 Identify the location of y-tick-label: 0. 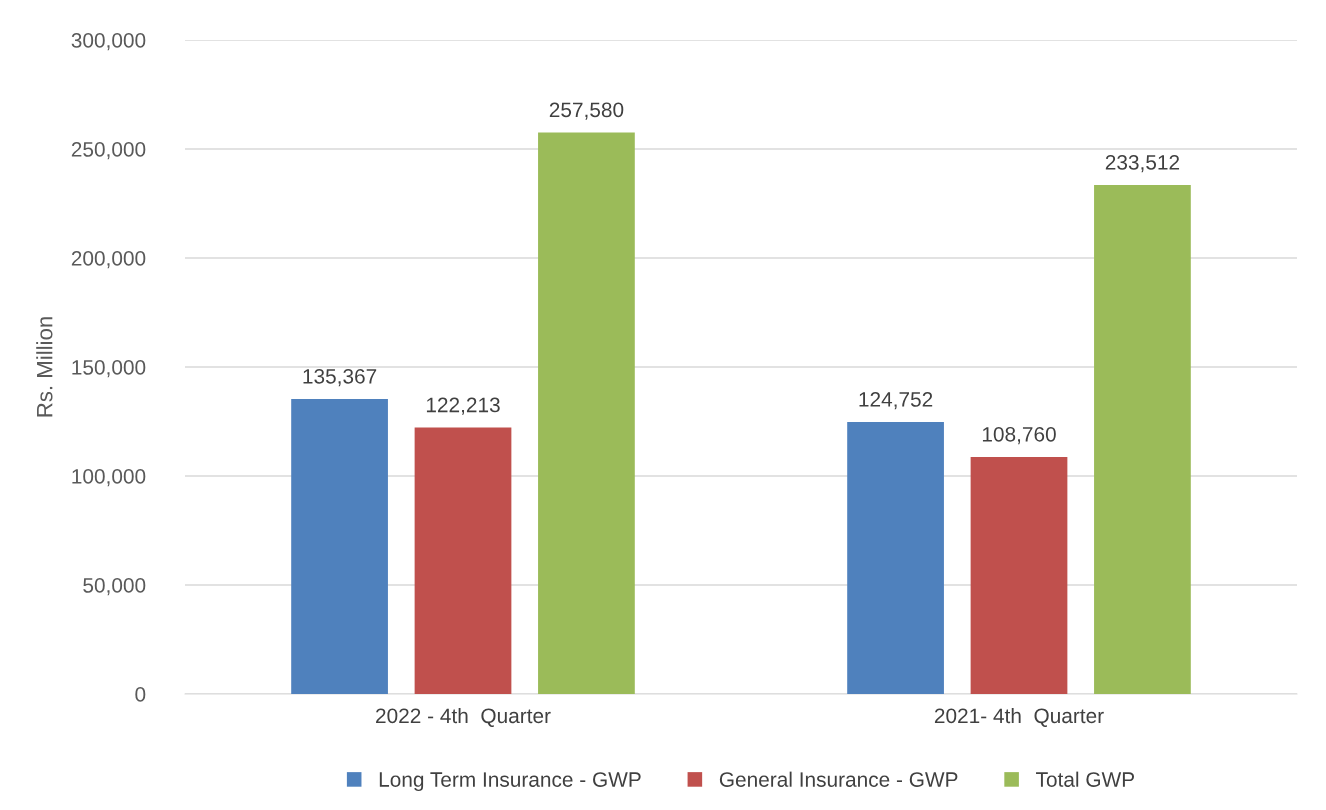
(140, 694).